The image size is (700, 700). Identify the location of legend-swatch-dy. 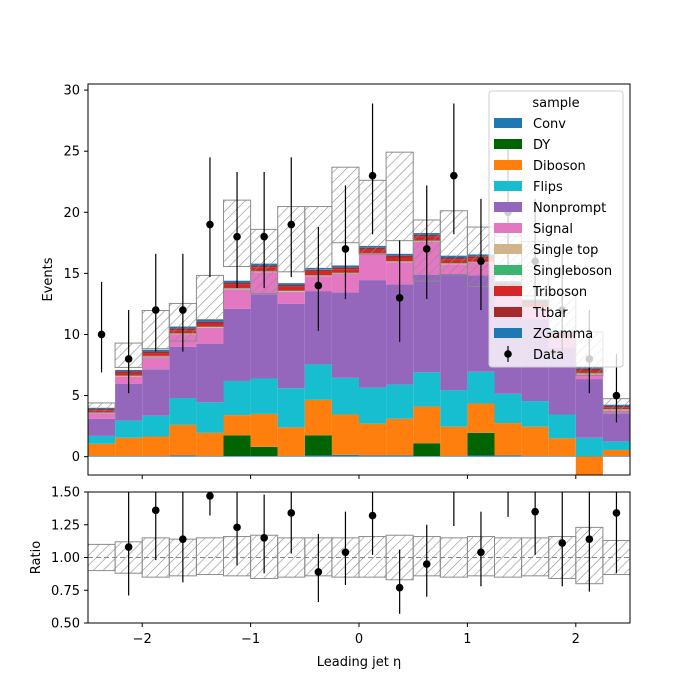
(508, 144).